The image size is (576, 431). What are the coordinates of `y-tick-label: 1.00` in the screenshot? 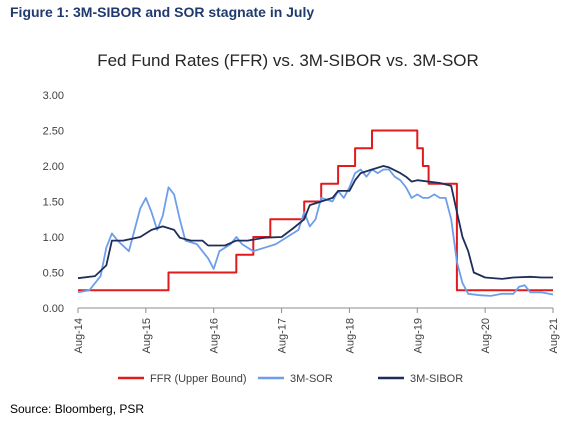 It's located at (53, 238).